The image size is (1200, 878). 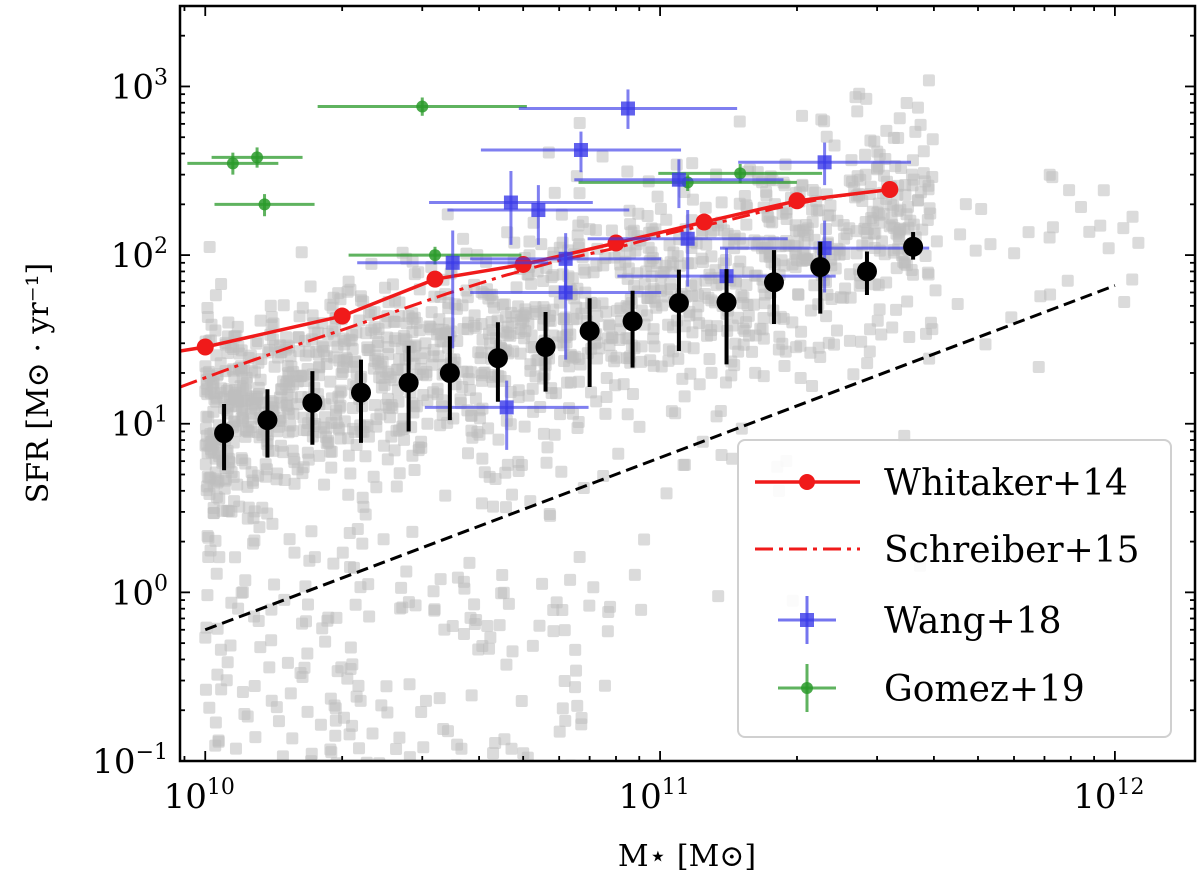 I want to click on x-tick-label: 1011, so click(x=653, y=796).